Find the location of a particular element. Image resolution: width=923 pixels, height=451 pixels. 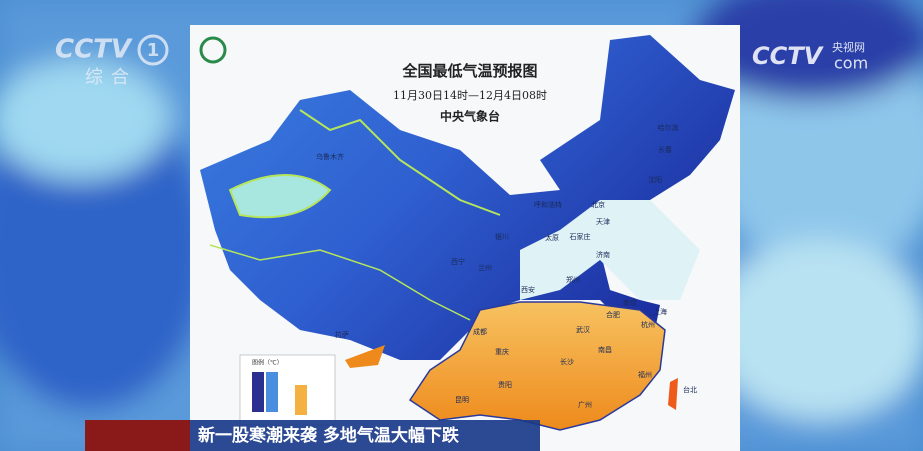

city-label: 兰州 is located at coordinates (485, 267).